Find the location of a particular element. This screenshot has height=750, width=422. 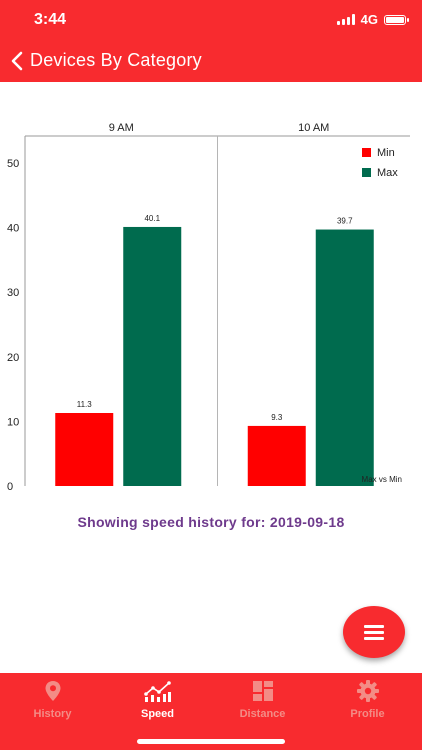

bar-value-label: 40.1 is located at coordinates (152, 218).